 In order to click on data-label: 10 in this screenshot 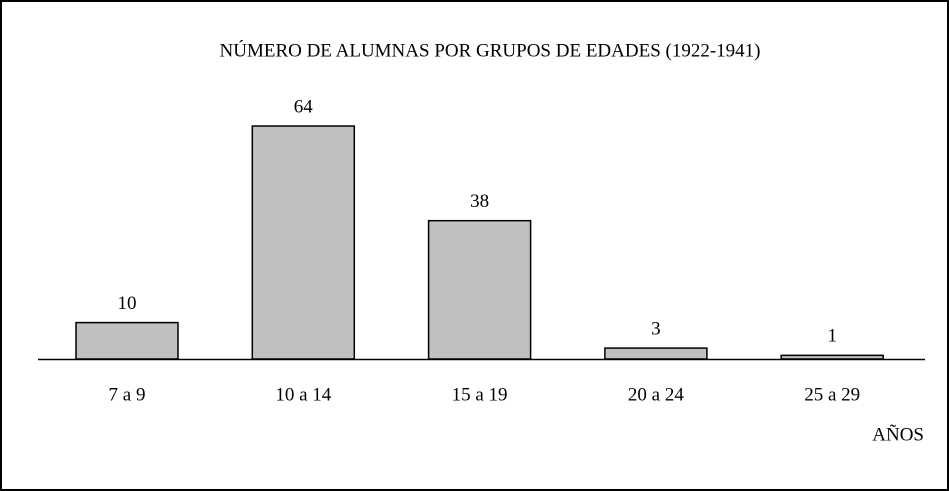, I will do `click(127, 303)`.